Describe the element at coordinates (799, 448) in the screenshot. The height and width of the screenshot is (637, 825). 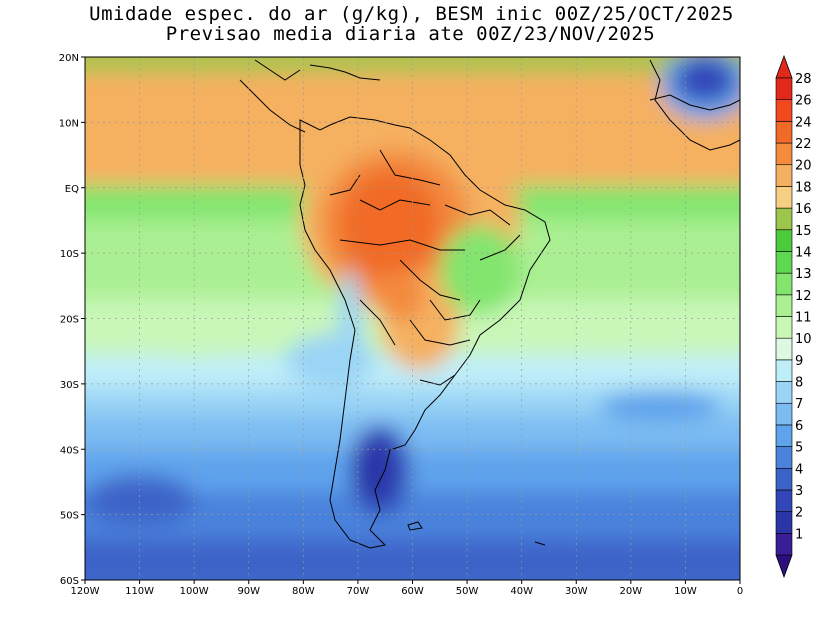
I see `colorbar-label: 5` at that location.